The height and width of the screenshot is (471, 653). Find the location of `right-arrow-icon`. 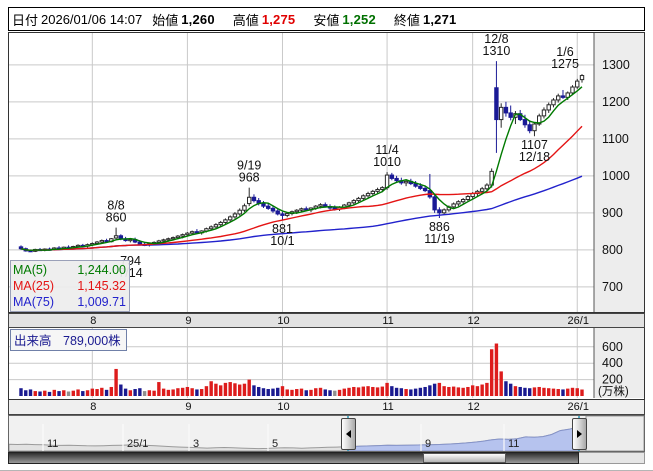

right-arrow-icon is located at coordinates (579, 434).